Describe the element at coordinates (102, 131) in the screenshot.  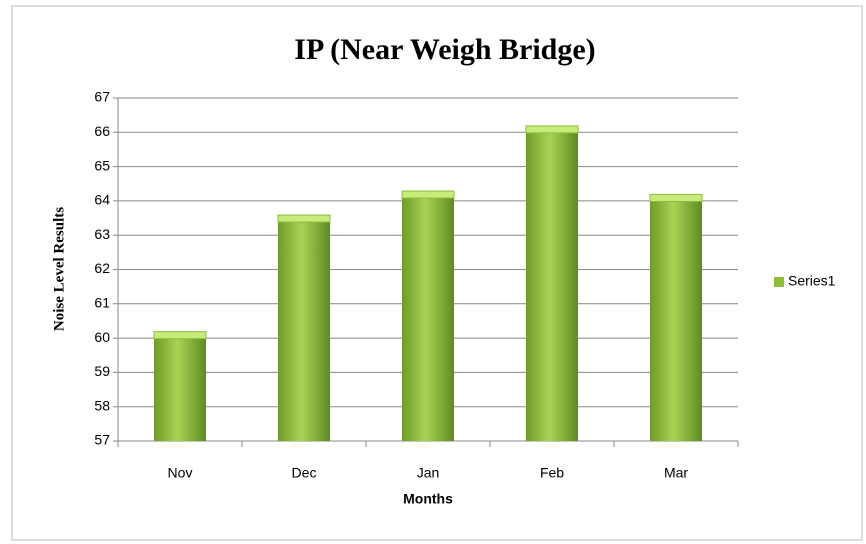
I see `y-tick-label: 66` at that location.